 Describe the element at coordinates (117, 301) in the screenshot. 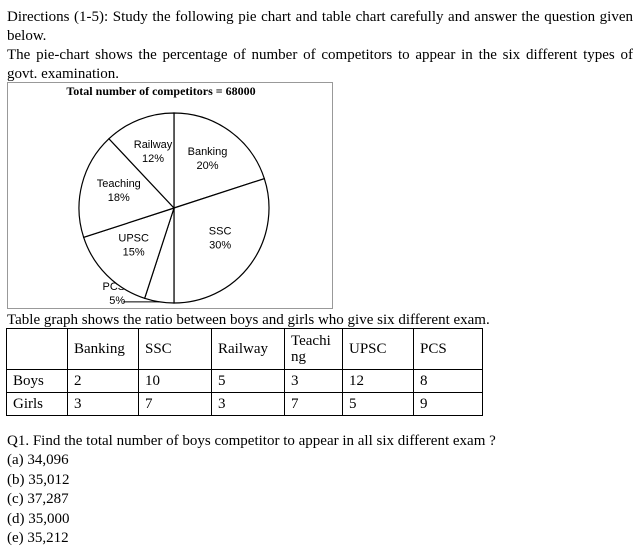

I see `slice-value: 5%` at that location.